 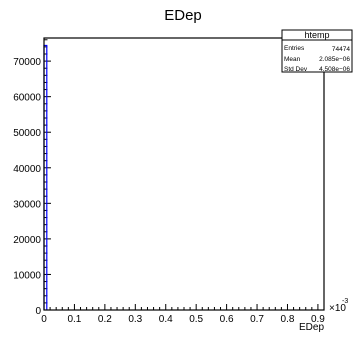 I want to click on x-axis-label: EDep, so click(x=311, y=327).